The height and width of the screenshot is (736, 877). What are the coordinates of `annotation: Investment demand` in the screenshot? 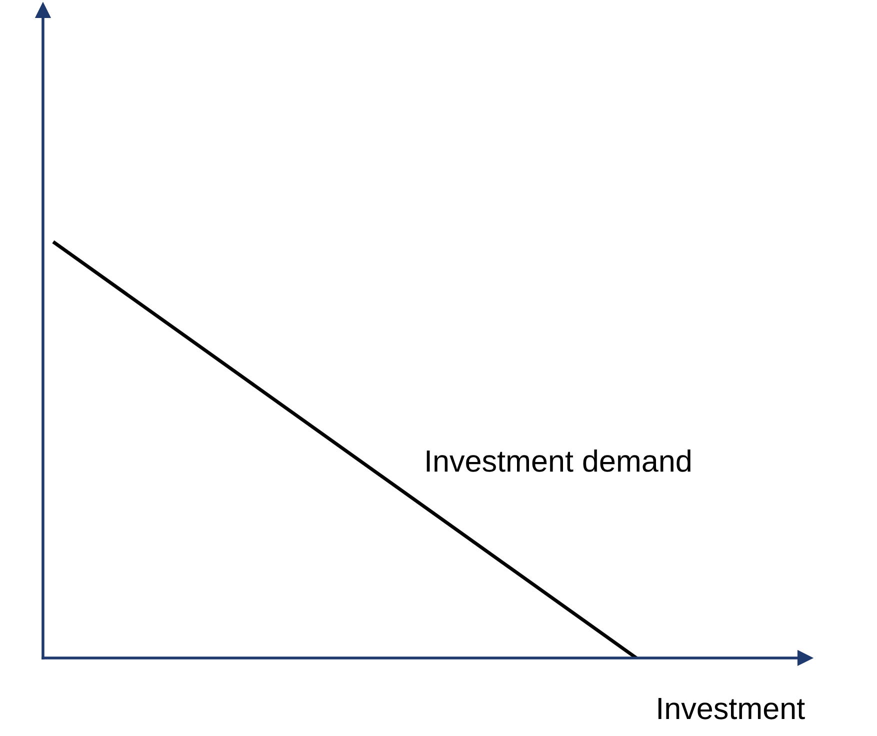 It's located at (558, 460).